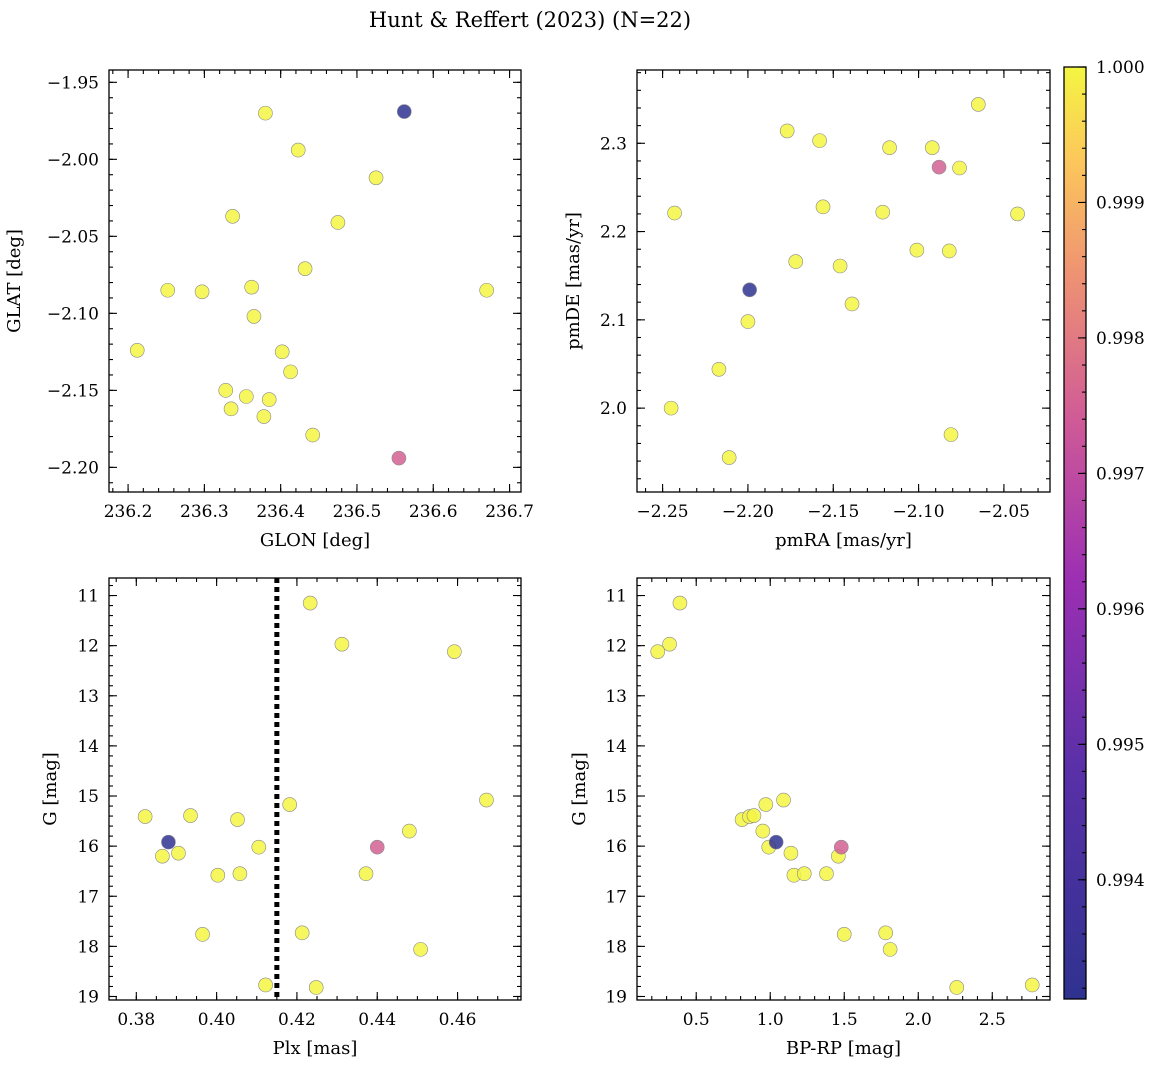 Image resolution: width=1161 pixels, height=1067 pixels. Describe the element at coordinates (73, 83) in the screenshot. I see `y-tick-label: −1.95` at that location.